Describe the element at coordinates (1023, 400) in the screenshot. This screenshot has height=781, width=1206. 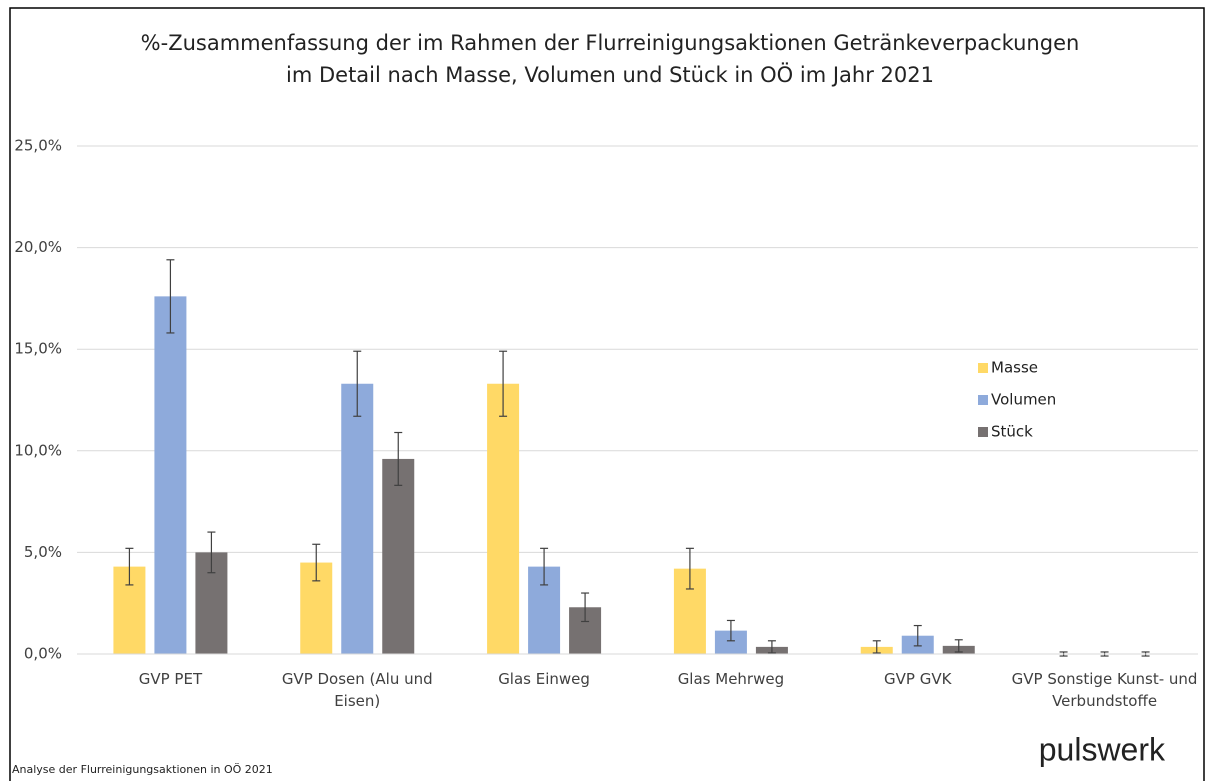
I see `legend-label: Volumen` at that location.